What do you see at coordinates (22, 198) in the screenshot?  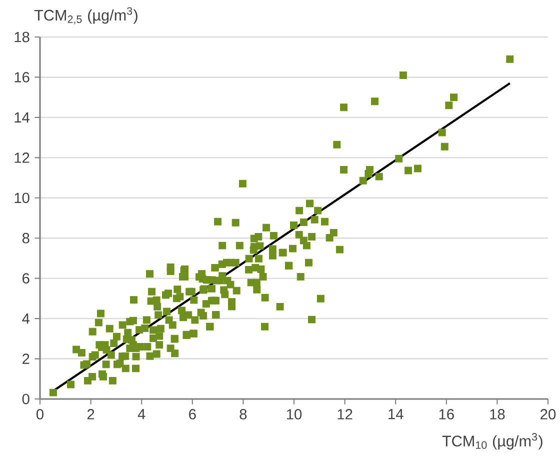 I see `y-tick-label: 10` at bounding box center [22, 198].